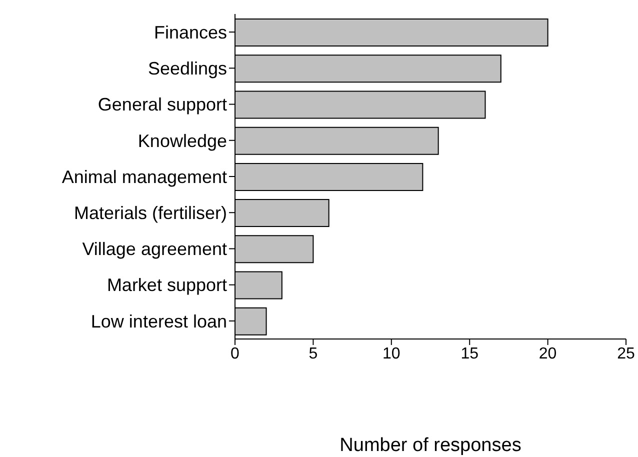  Describe the element at coordinates (626, 353) in the screenshot. I see `x-tick-label: 25` at that location.